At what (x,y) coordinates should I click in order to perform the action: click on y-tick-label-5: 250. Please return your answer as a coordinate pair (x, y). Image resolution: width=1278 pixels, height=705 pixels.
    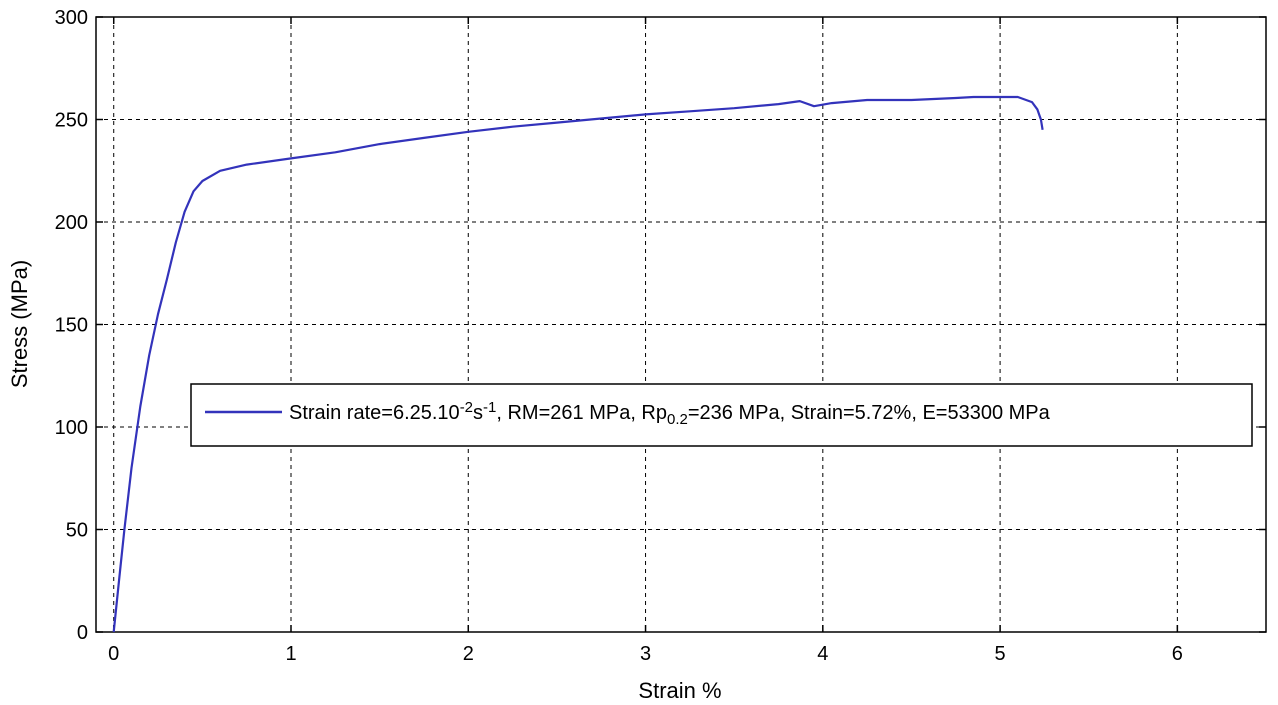
    Looking at the image, I should click on (71, 121).